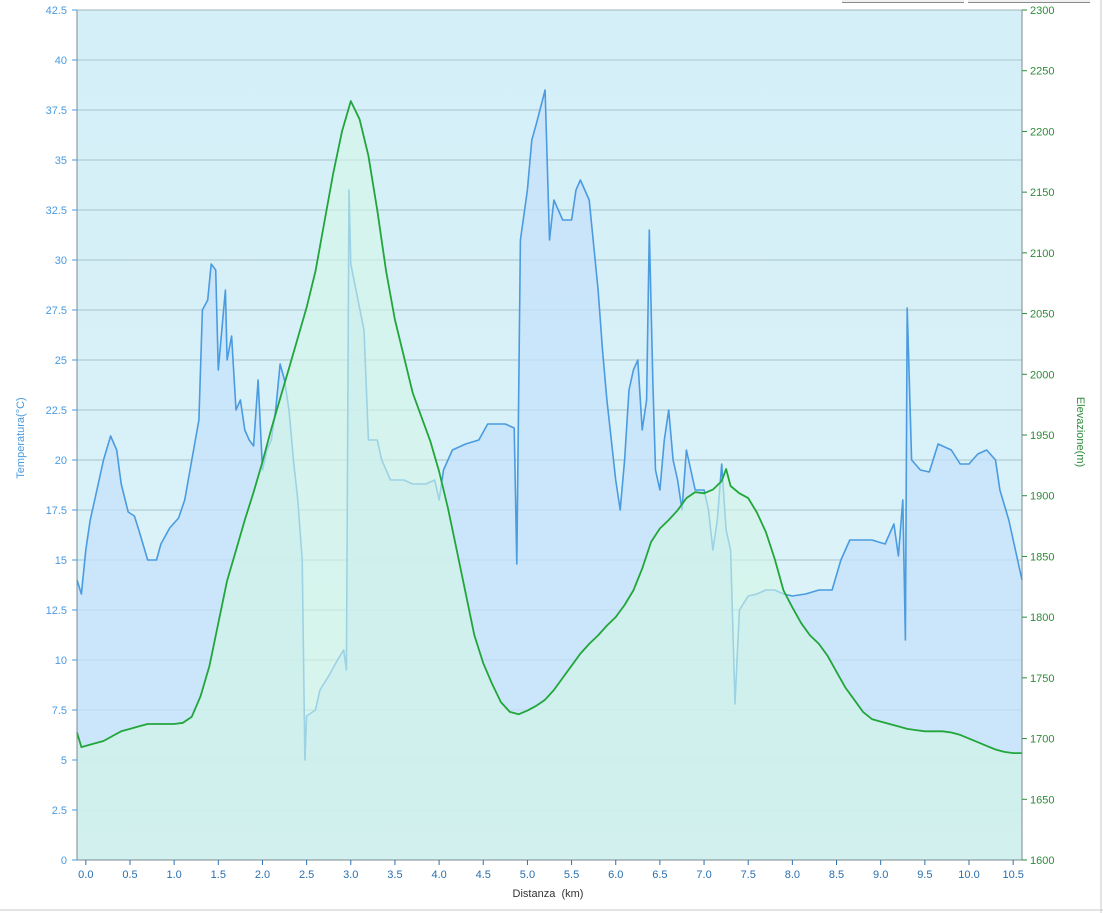 Image resolution: width=1103 pixels, height=913 pixels. Describe the element at coordinates (56, 311) in the screenshot. I see `y-left-tick-label: 27.5` at that location.